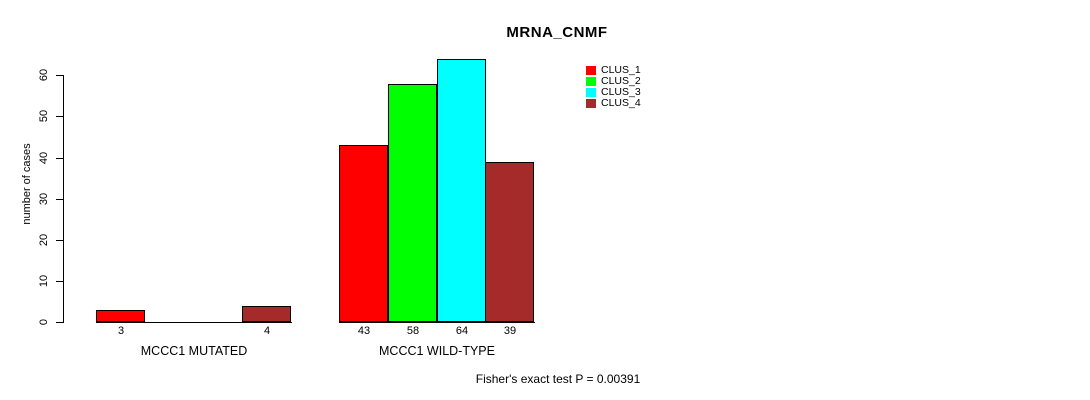 Image resolution: width=1090 pixels, height=400 pixels. What do you see at coordinates (267, 331) in the screenshot?
I see `bar-value-label: 4` at bounding box center [267, 331].